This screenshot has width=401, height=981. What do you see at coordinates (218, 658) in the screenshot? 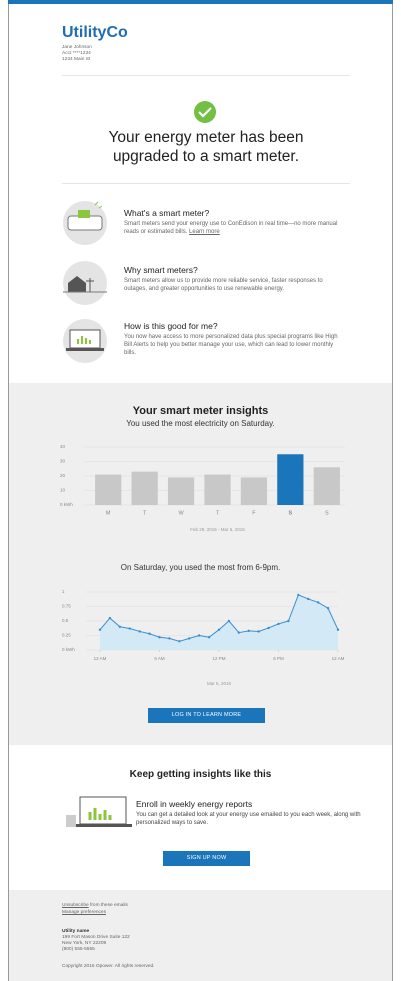
I see `x-tick-label: 12 PM` at bounding box center [218, 658].